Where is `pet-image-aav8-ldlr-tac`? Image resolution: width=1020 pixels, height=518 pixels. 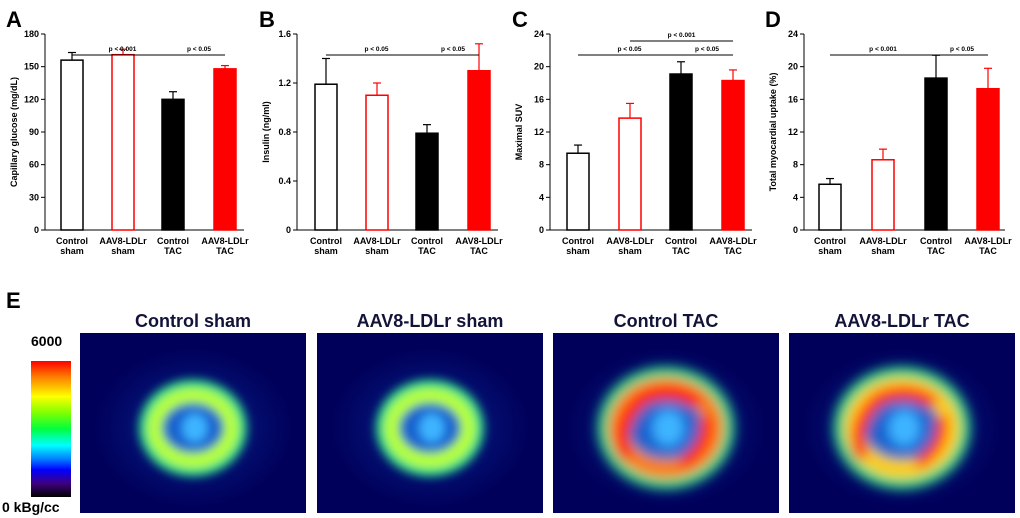 pet-image-aav8-ldlr-tac is located at coordinates (902, 423).